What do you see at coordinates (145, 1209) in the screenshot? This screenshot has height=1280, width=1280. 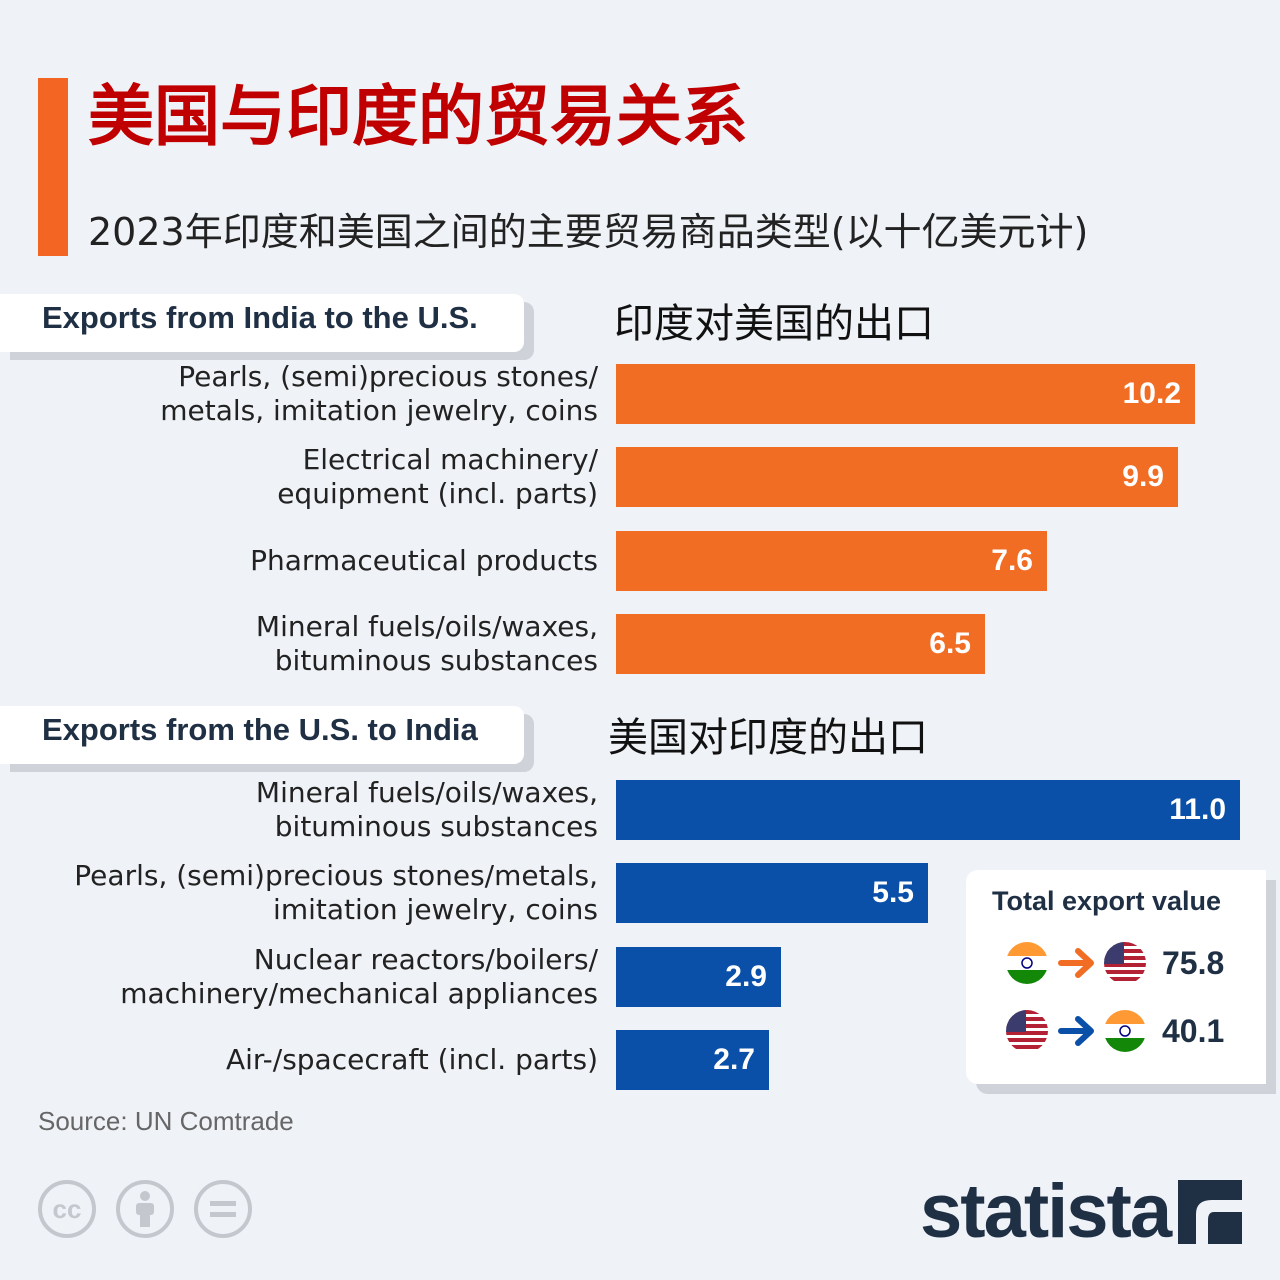 I see `attribution-icon` at bounding box center [145, 1209].